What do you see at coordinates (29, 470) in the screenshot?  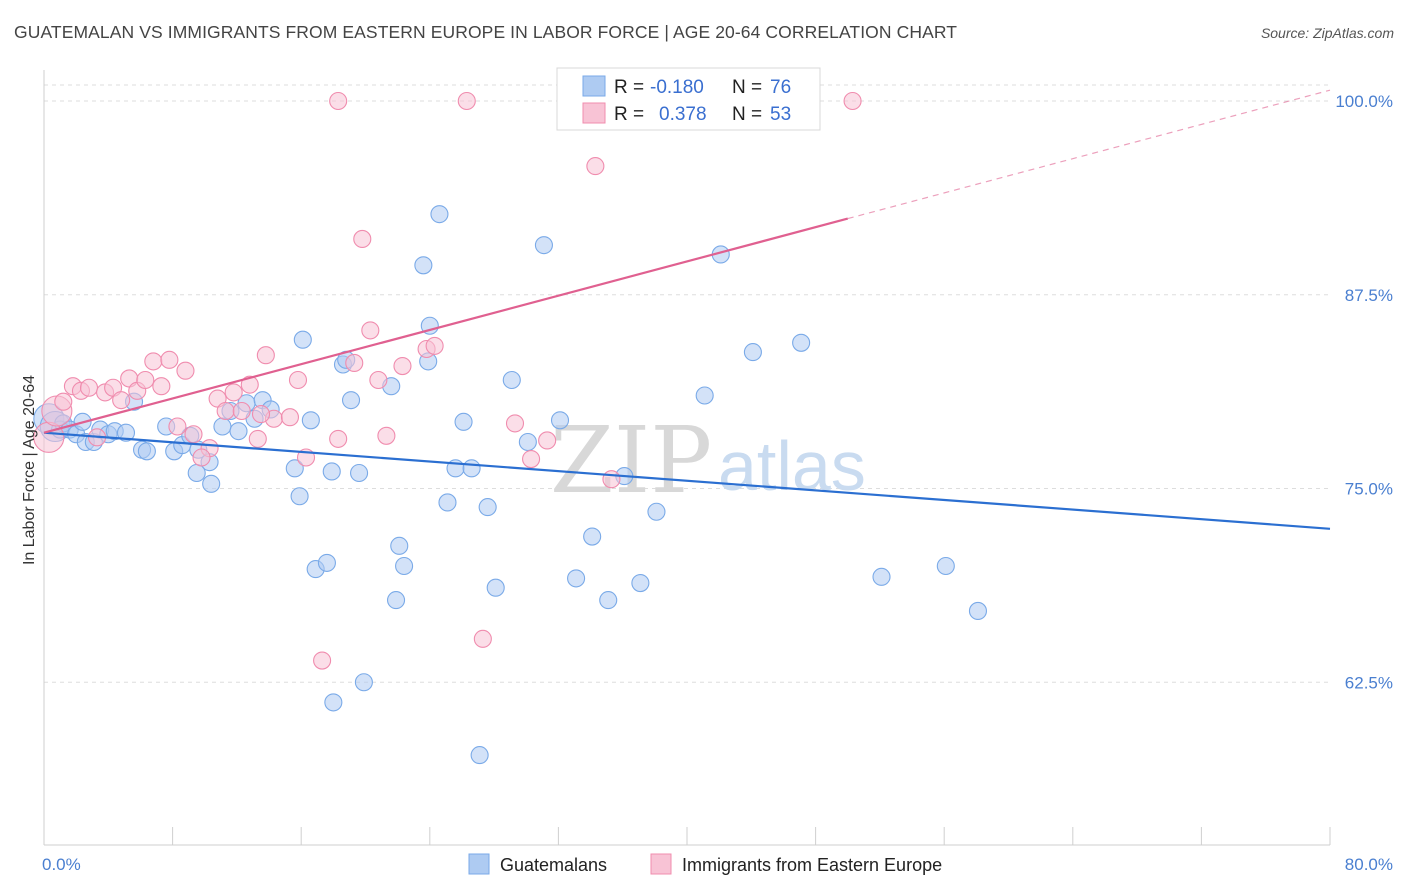 I see `y-axis-label: In Labor Force | Age 20-64` at bounding box center [29, 470].